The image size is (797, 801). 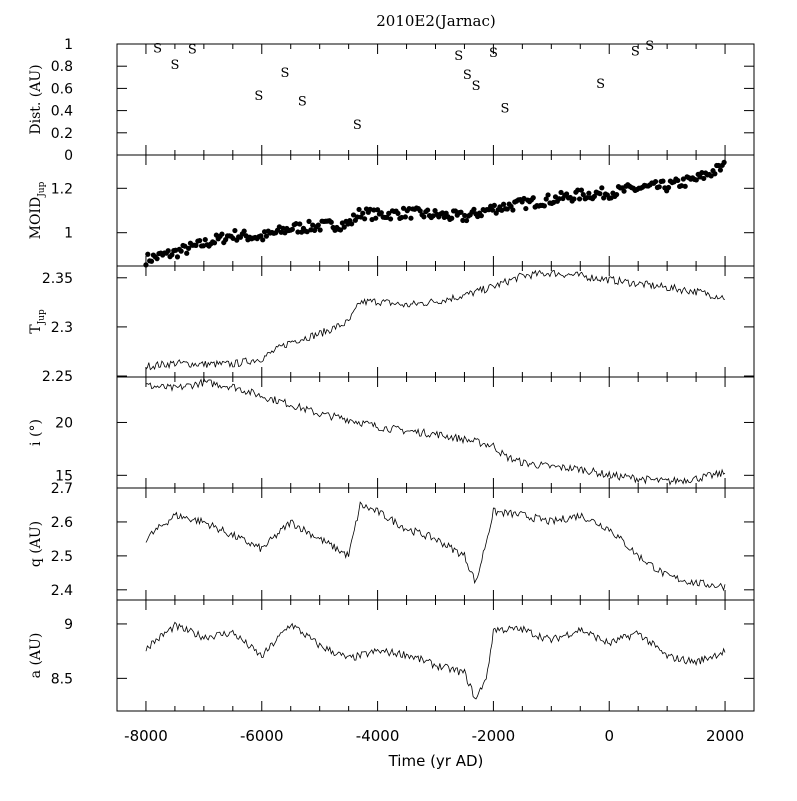 What do you see at coordinates (378, 736) in the screenshot?
I see `x-tick-label: -4000` at bounding box center [378, 736].